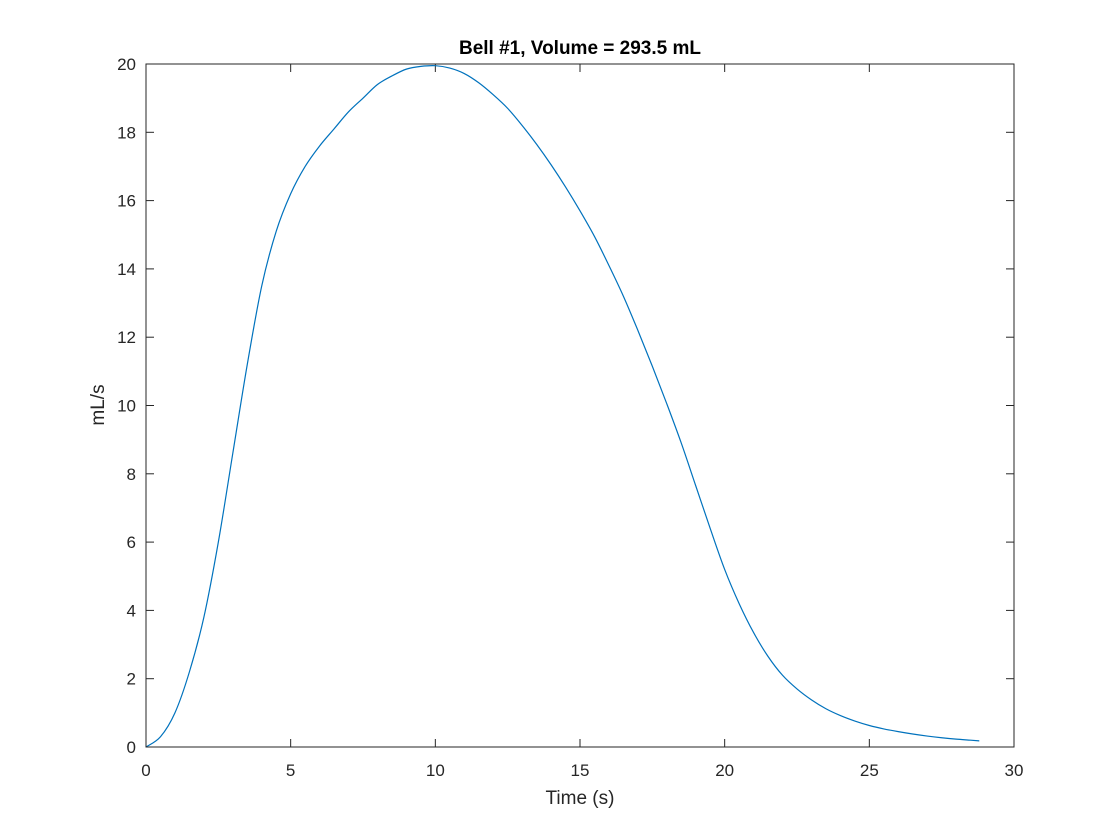 This screenshot has width=1120, height=840. Describe the element at coordinates (580, 798) in the screenshot. I see `x-axis-label: Time (s)` at that location.